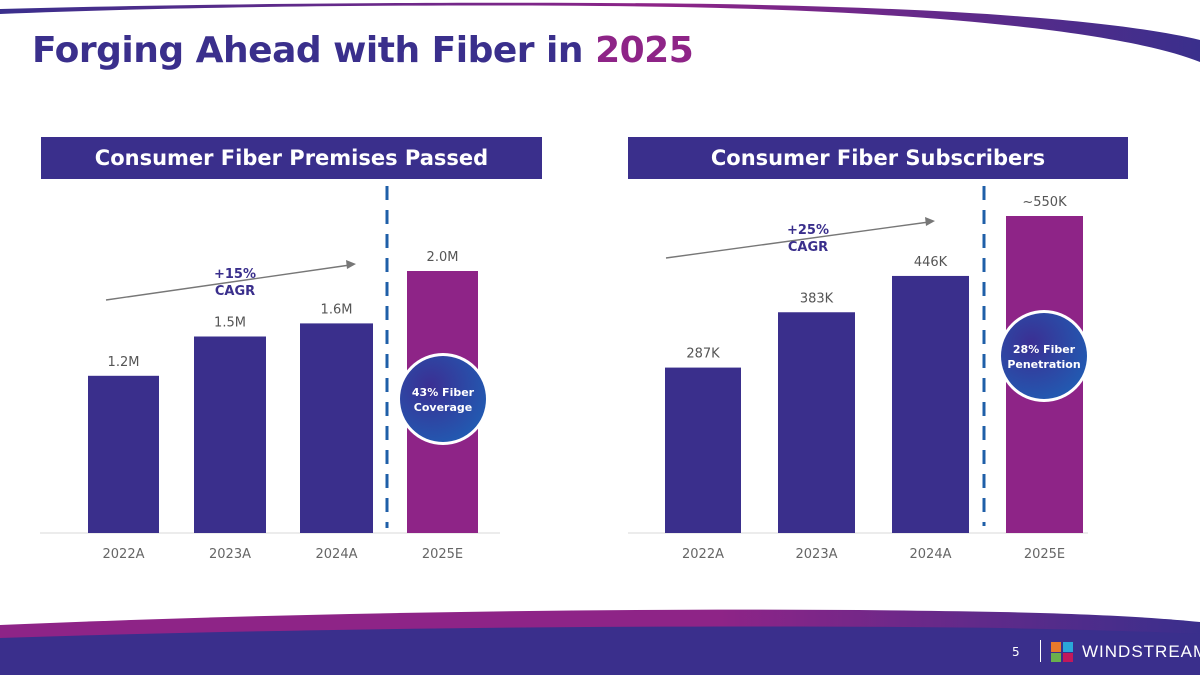 The height and width of the screenshot is (675, 1200). I want to click on data-label-2024A: 446K, so click(931, 262).